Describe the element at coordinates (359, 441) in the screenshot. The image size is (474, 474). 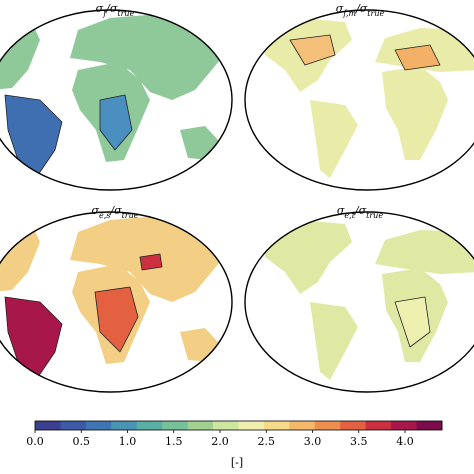
I see `colorbar-tick-label: 3.5` at that location.